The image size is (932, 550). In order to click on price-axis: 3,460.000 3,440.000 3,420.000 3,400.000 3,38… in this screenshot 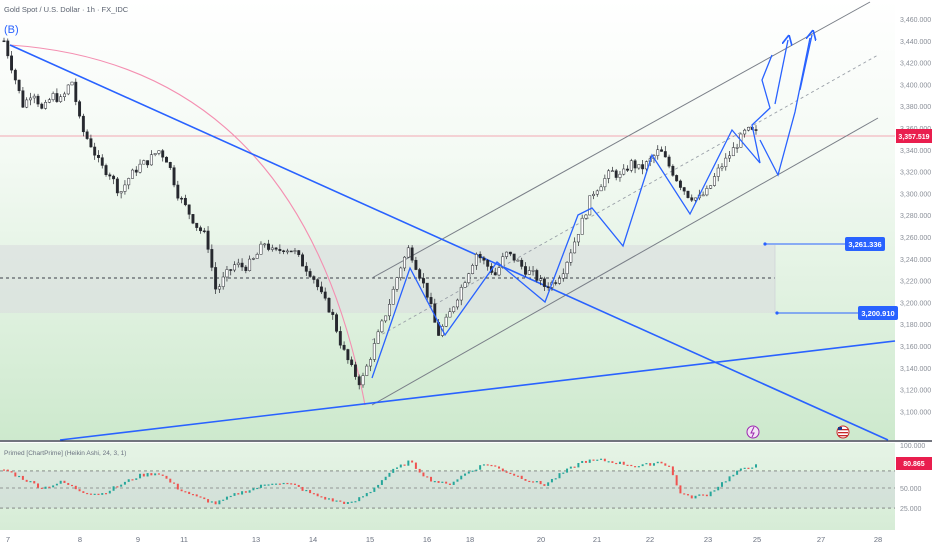, I will do `click(915, 216)`.